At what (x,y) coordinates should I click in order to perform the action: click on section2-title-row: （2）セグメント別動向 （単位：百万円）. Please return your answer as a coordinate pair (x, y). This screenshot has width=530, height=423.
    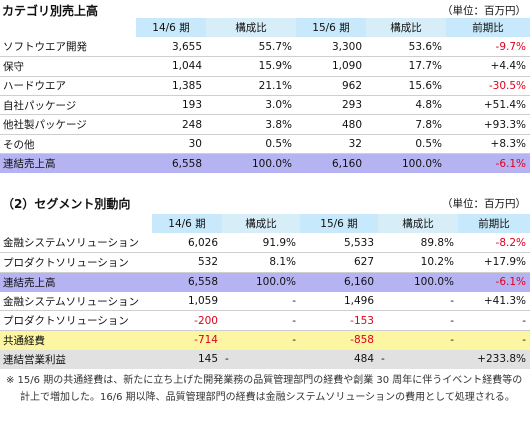
    Looking at the image, I should click on (265, 203).